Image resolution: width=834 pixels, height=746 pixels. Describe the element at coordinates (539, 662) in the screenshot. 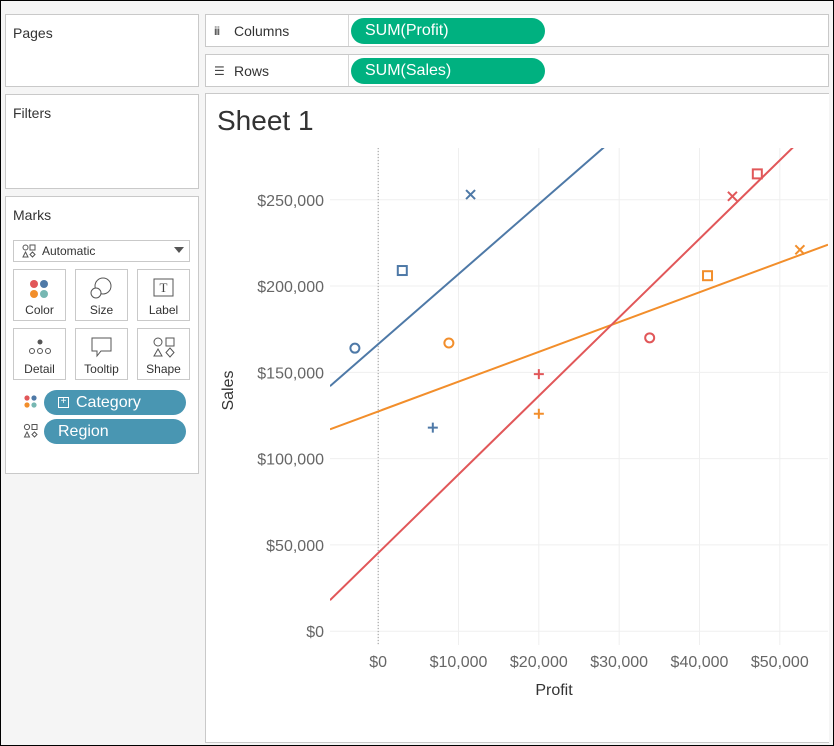

I see `x-tick-label: $20,000` at that location.